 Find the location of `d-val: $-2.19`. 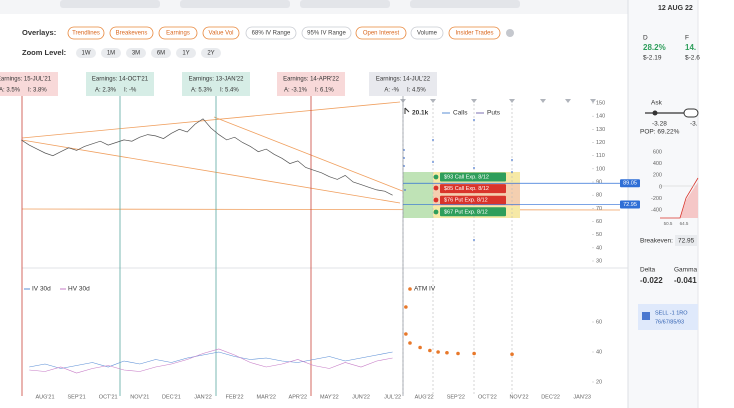

d-val: $-2.19 is located at coordinates (652, 58).